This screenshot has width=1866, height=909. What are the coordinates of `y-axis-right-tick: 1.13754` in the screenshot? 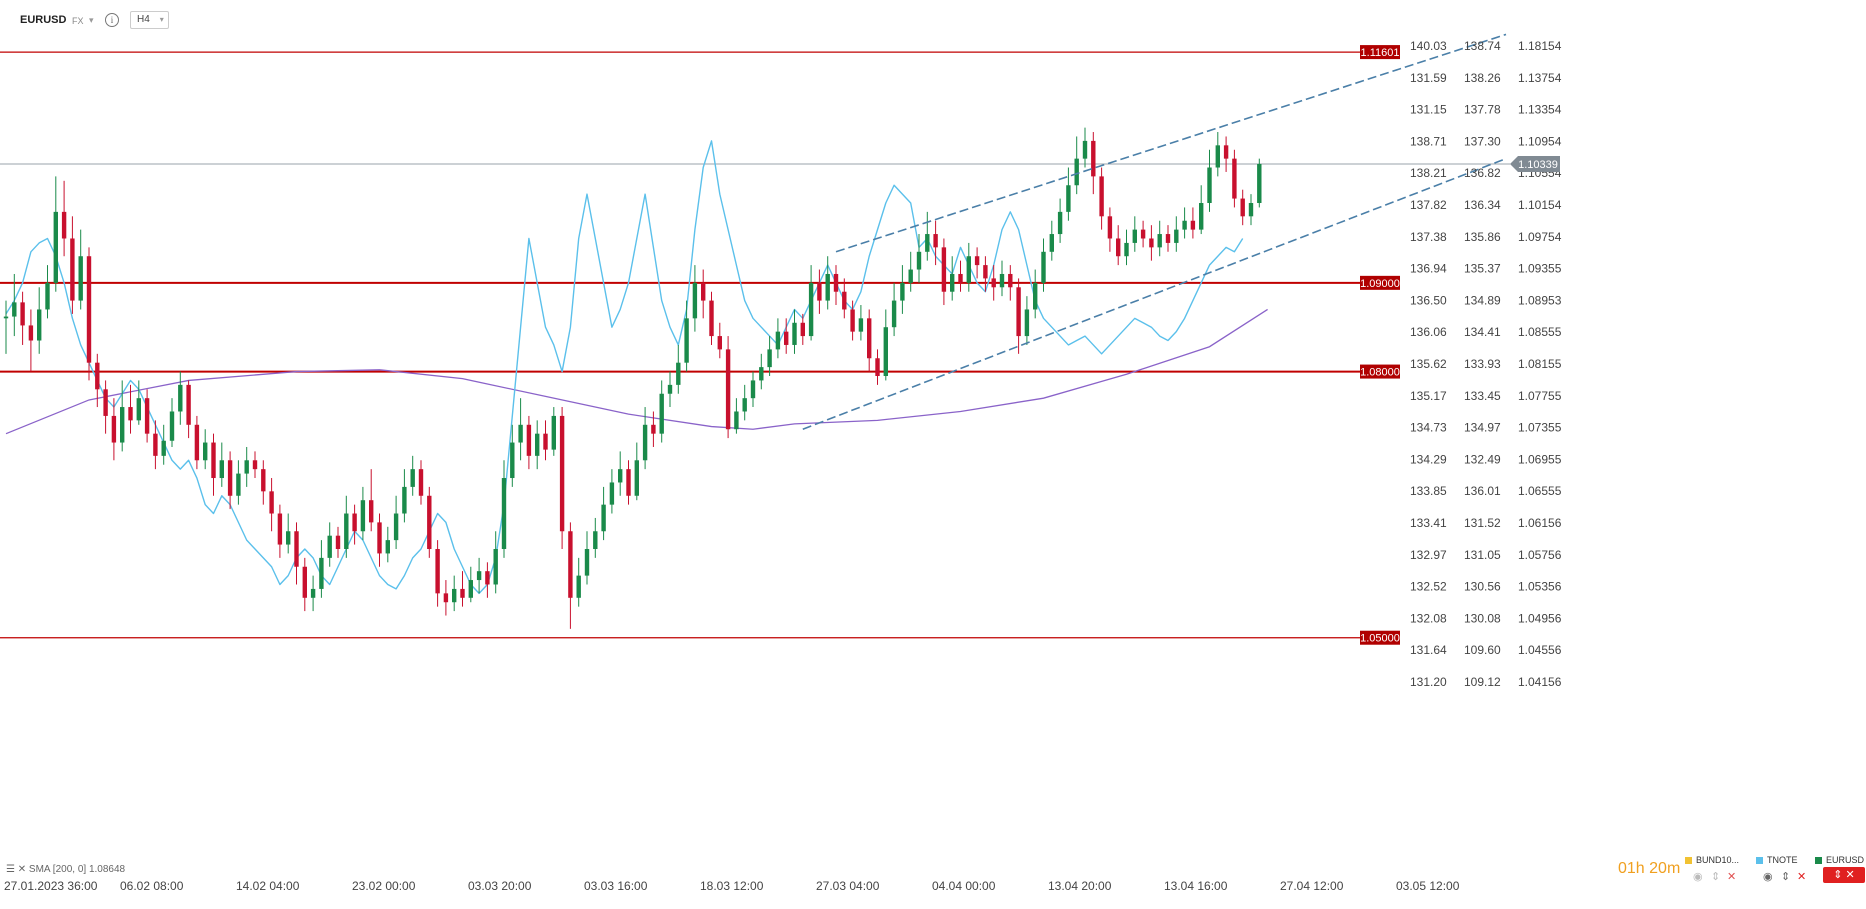 It's located at (1540, 78).